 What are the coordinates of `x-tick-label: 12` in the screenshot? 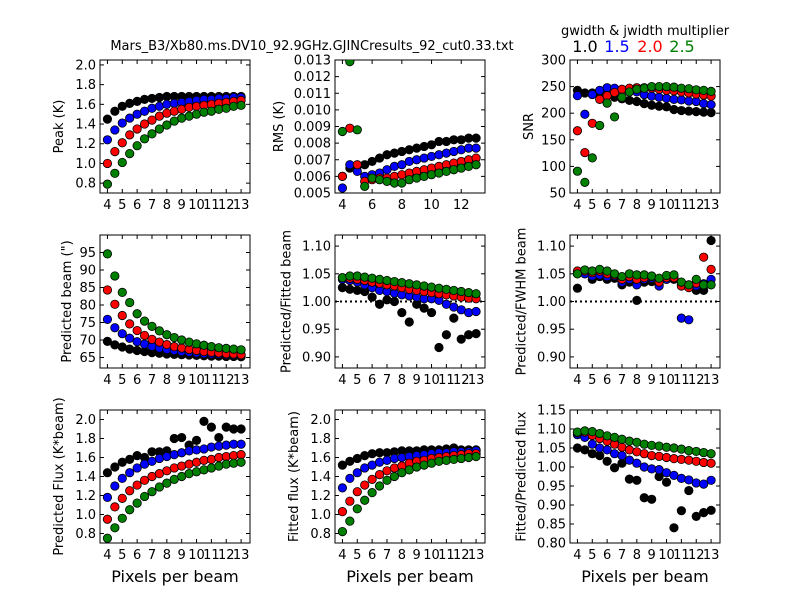 It's located at (696, 380).